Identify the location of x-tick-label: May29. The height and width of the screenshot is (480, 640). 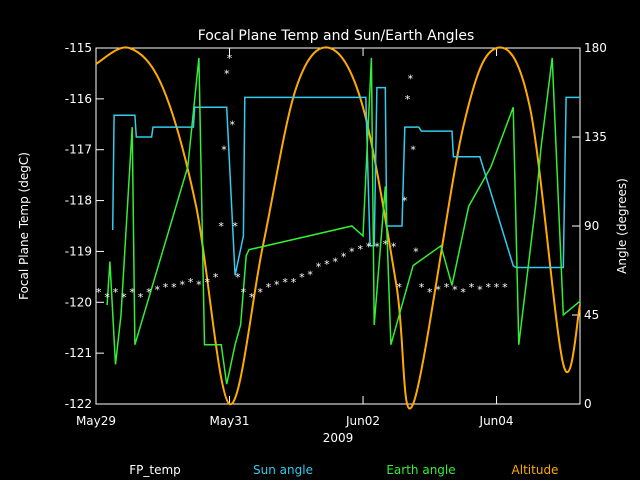
(96, 421).